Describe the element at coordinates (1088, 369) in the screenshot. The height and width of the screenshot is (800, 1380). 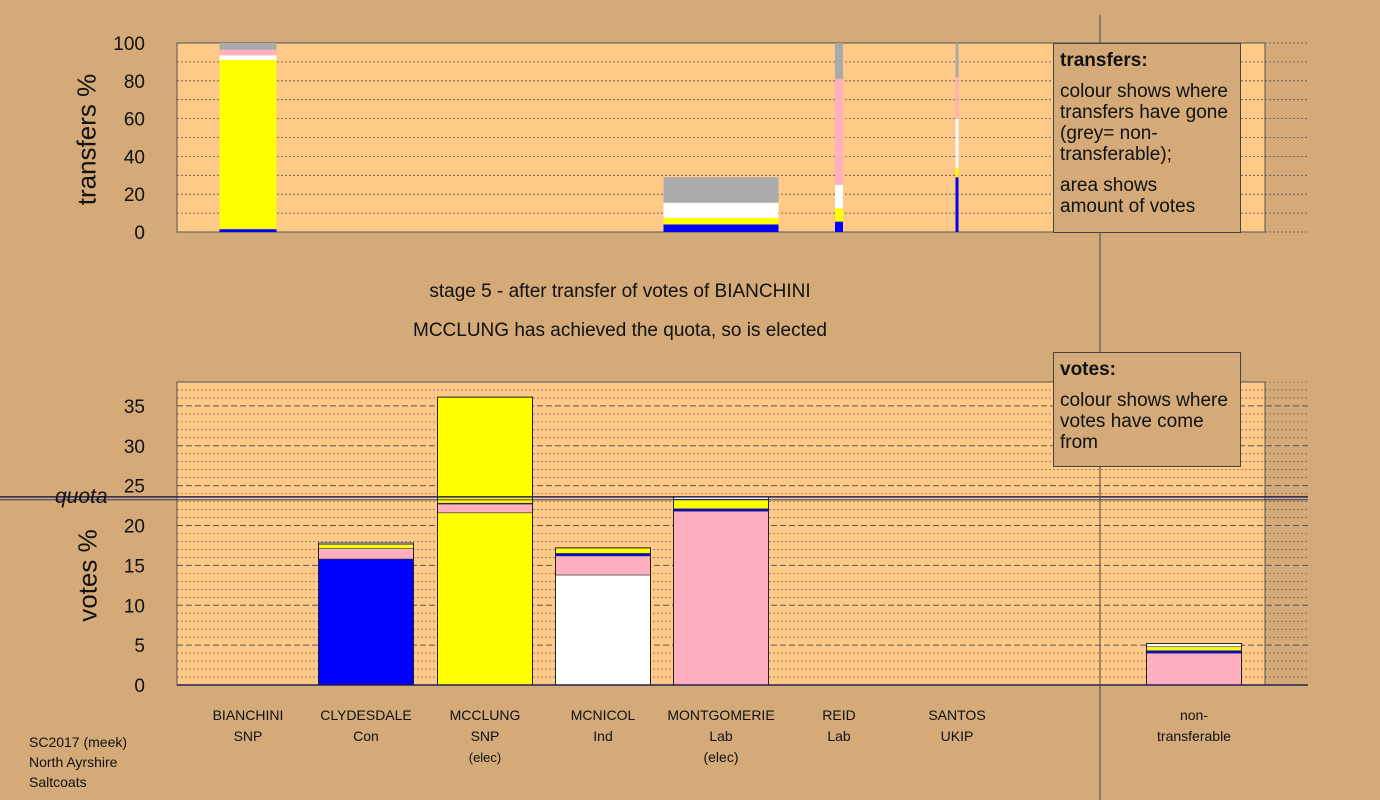
I see `votes-legend-heading: votes:` at that location.